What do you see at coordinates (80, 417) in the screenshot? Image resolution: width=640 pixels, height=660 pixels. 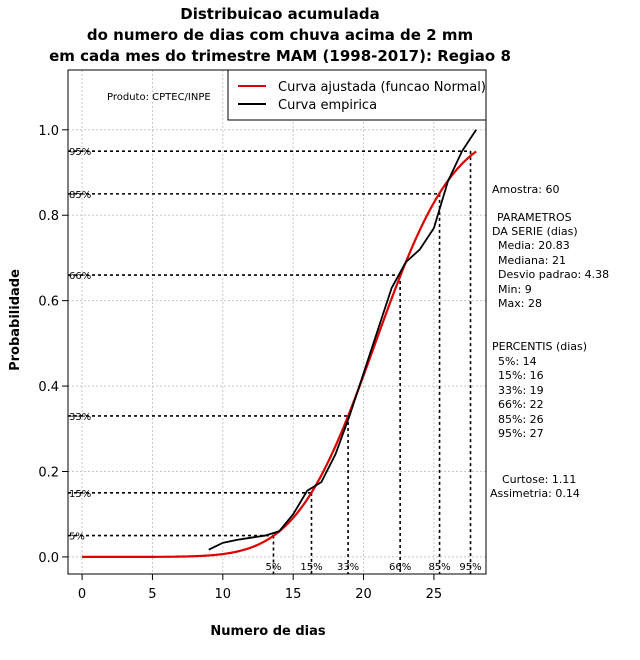 I see `percentile-label-left: 33%` at bounding box center [80, 417].